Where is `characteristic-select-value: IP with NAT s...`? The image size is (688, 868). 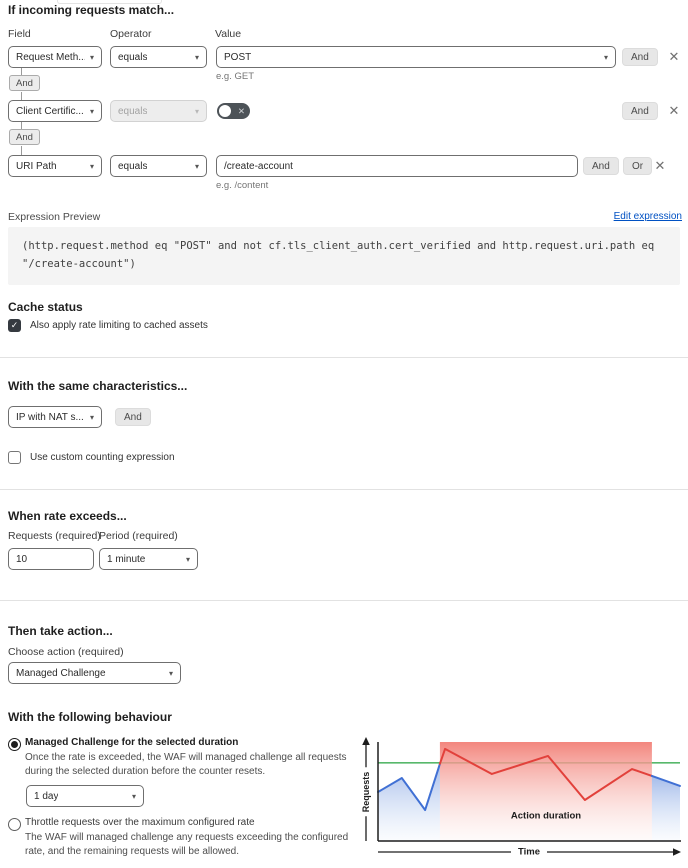
characteristic-select-value: IP with NAT s... is located at coordinates (50, 417).